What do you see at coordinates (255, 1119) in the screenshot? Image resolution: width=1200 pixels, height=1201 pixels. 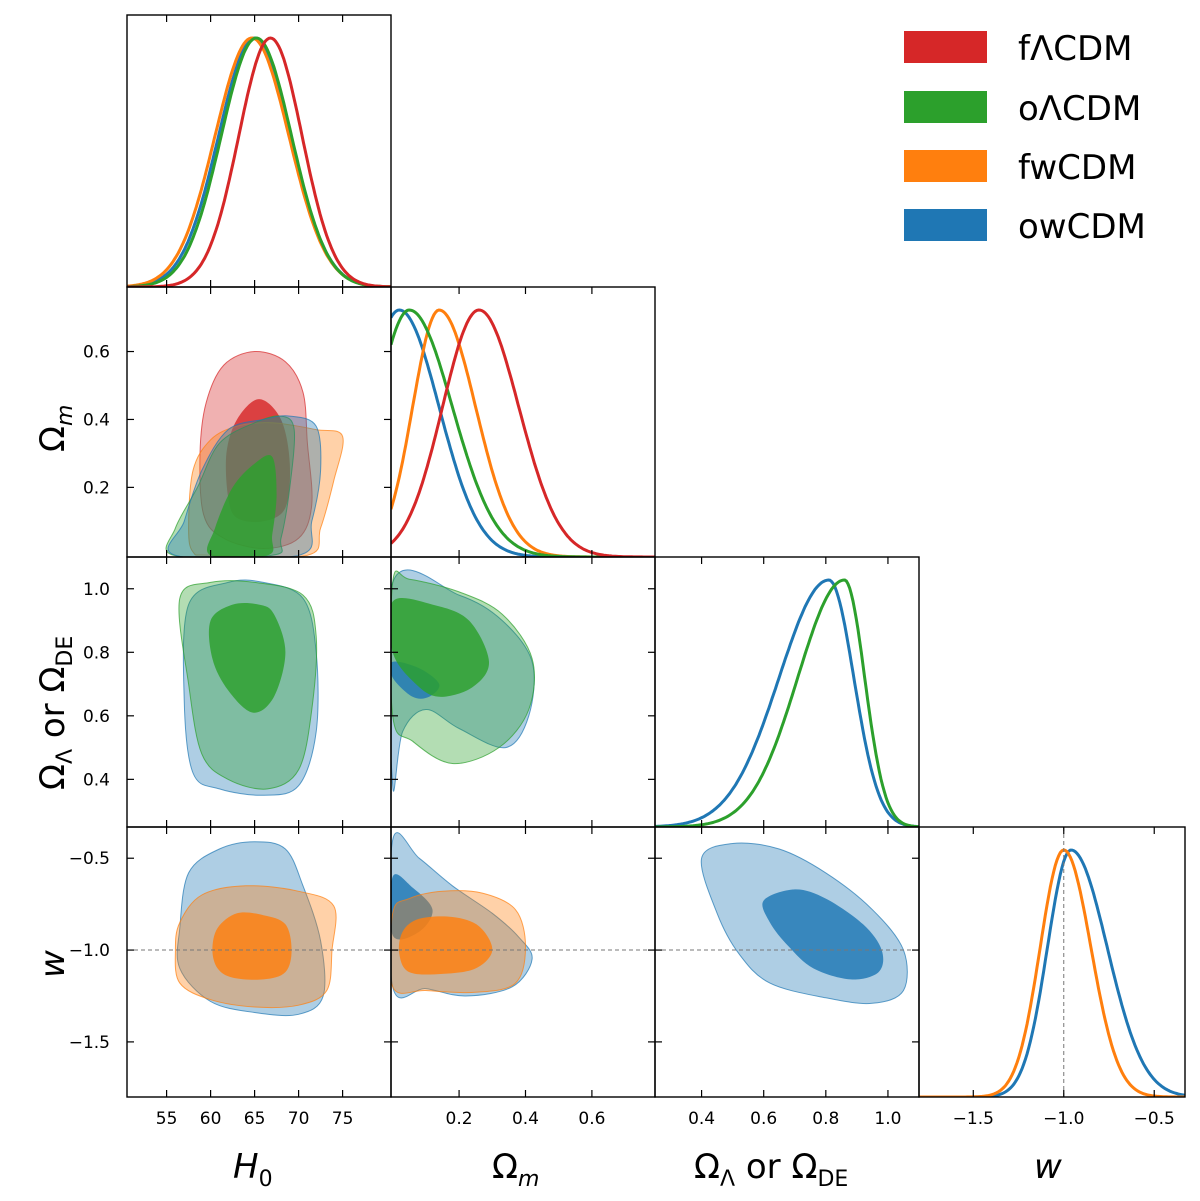 I see `x-tick-label-h0-2: 65` at bounding box center [255, 1119].